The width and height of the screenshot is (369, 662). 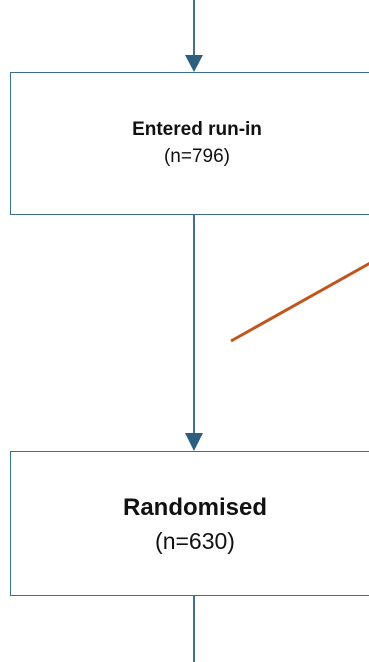 I want to click on entered-run-in-count: (n=796), so click(x=197, y=156).